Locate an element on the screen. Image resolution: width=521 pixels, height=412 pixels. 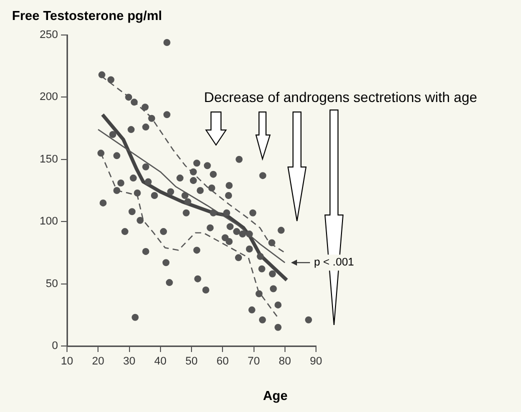
annotation: Decrease of androgens sectretions with age is located at coordinates (341, 97).